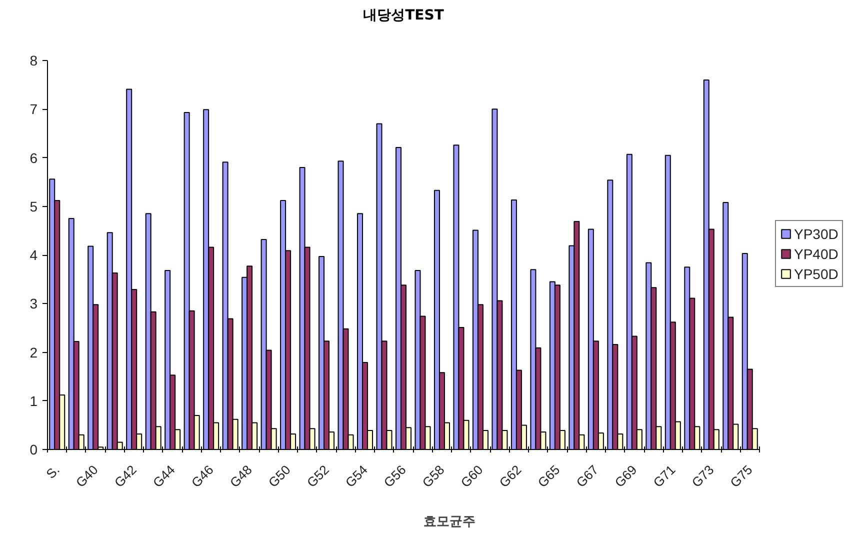 The image size is (853, 534). What do you see at coordinates (34, 60) in the screenshot?
I see `y-tick-label: 8` at bounding box center [34, 60].